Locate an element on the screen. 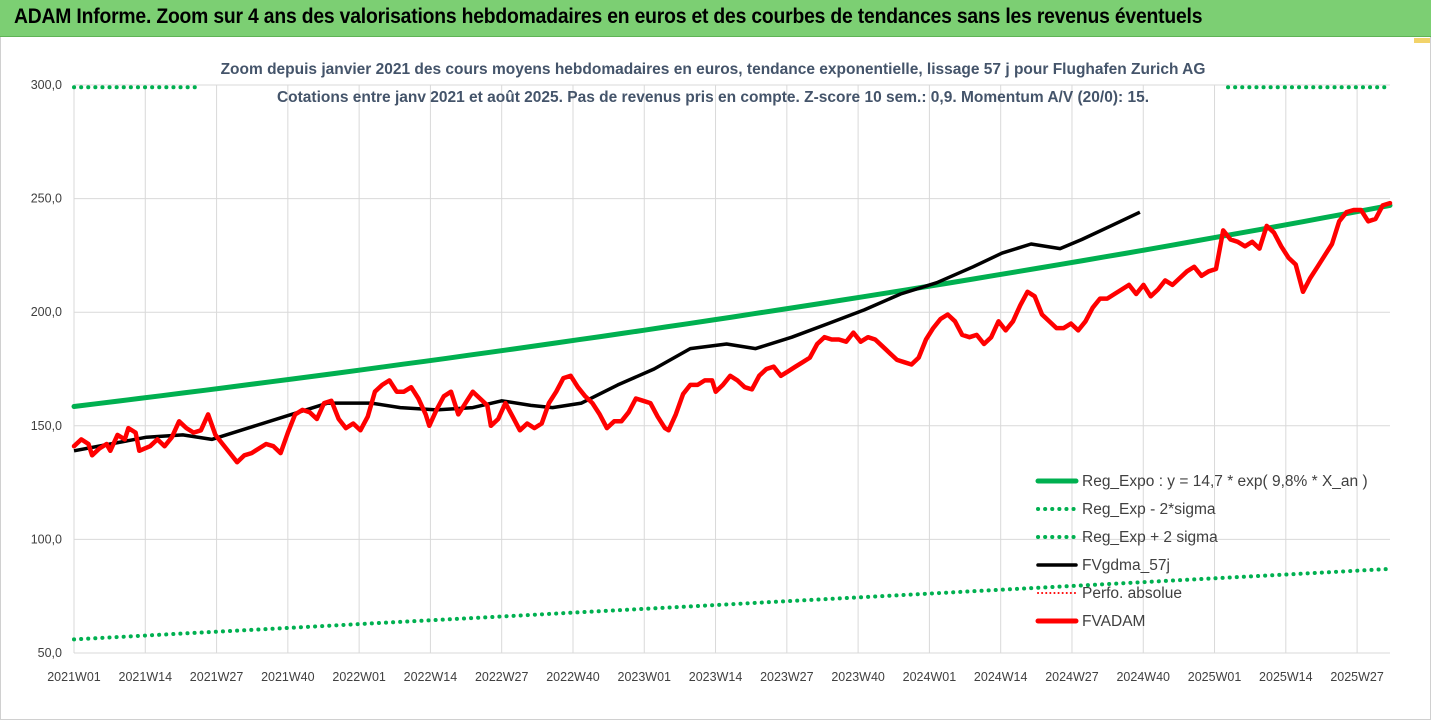 This screenshot has width=1431, height=720. x-tick-label: 2022W01 is located at coordinates (359, 677).